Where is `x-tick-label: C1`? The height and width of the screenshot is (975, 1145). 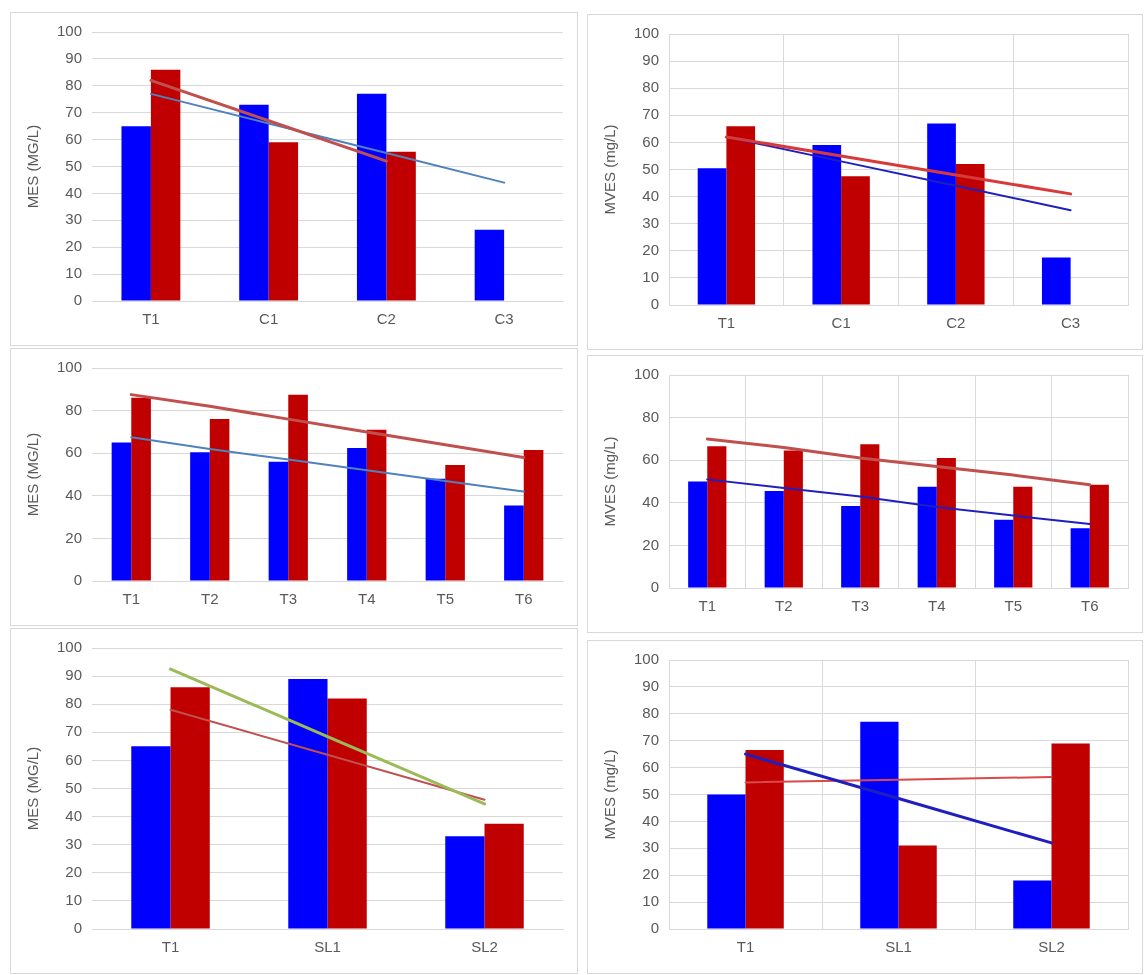 x-tick-label: C1 is located at coordinates (841, 323).